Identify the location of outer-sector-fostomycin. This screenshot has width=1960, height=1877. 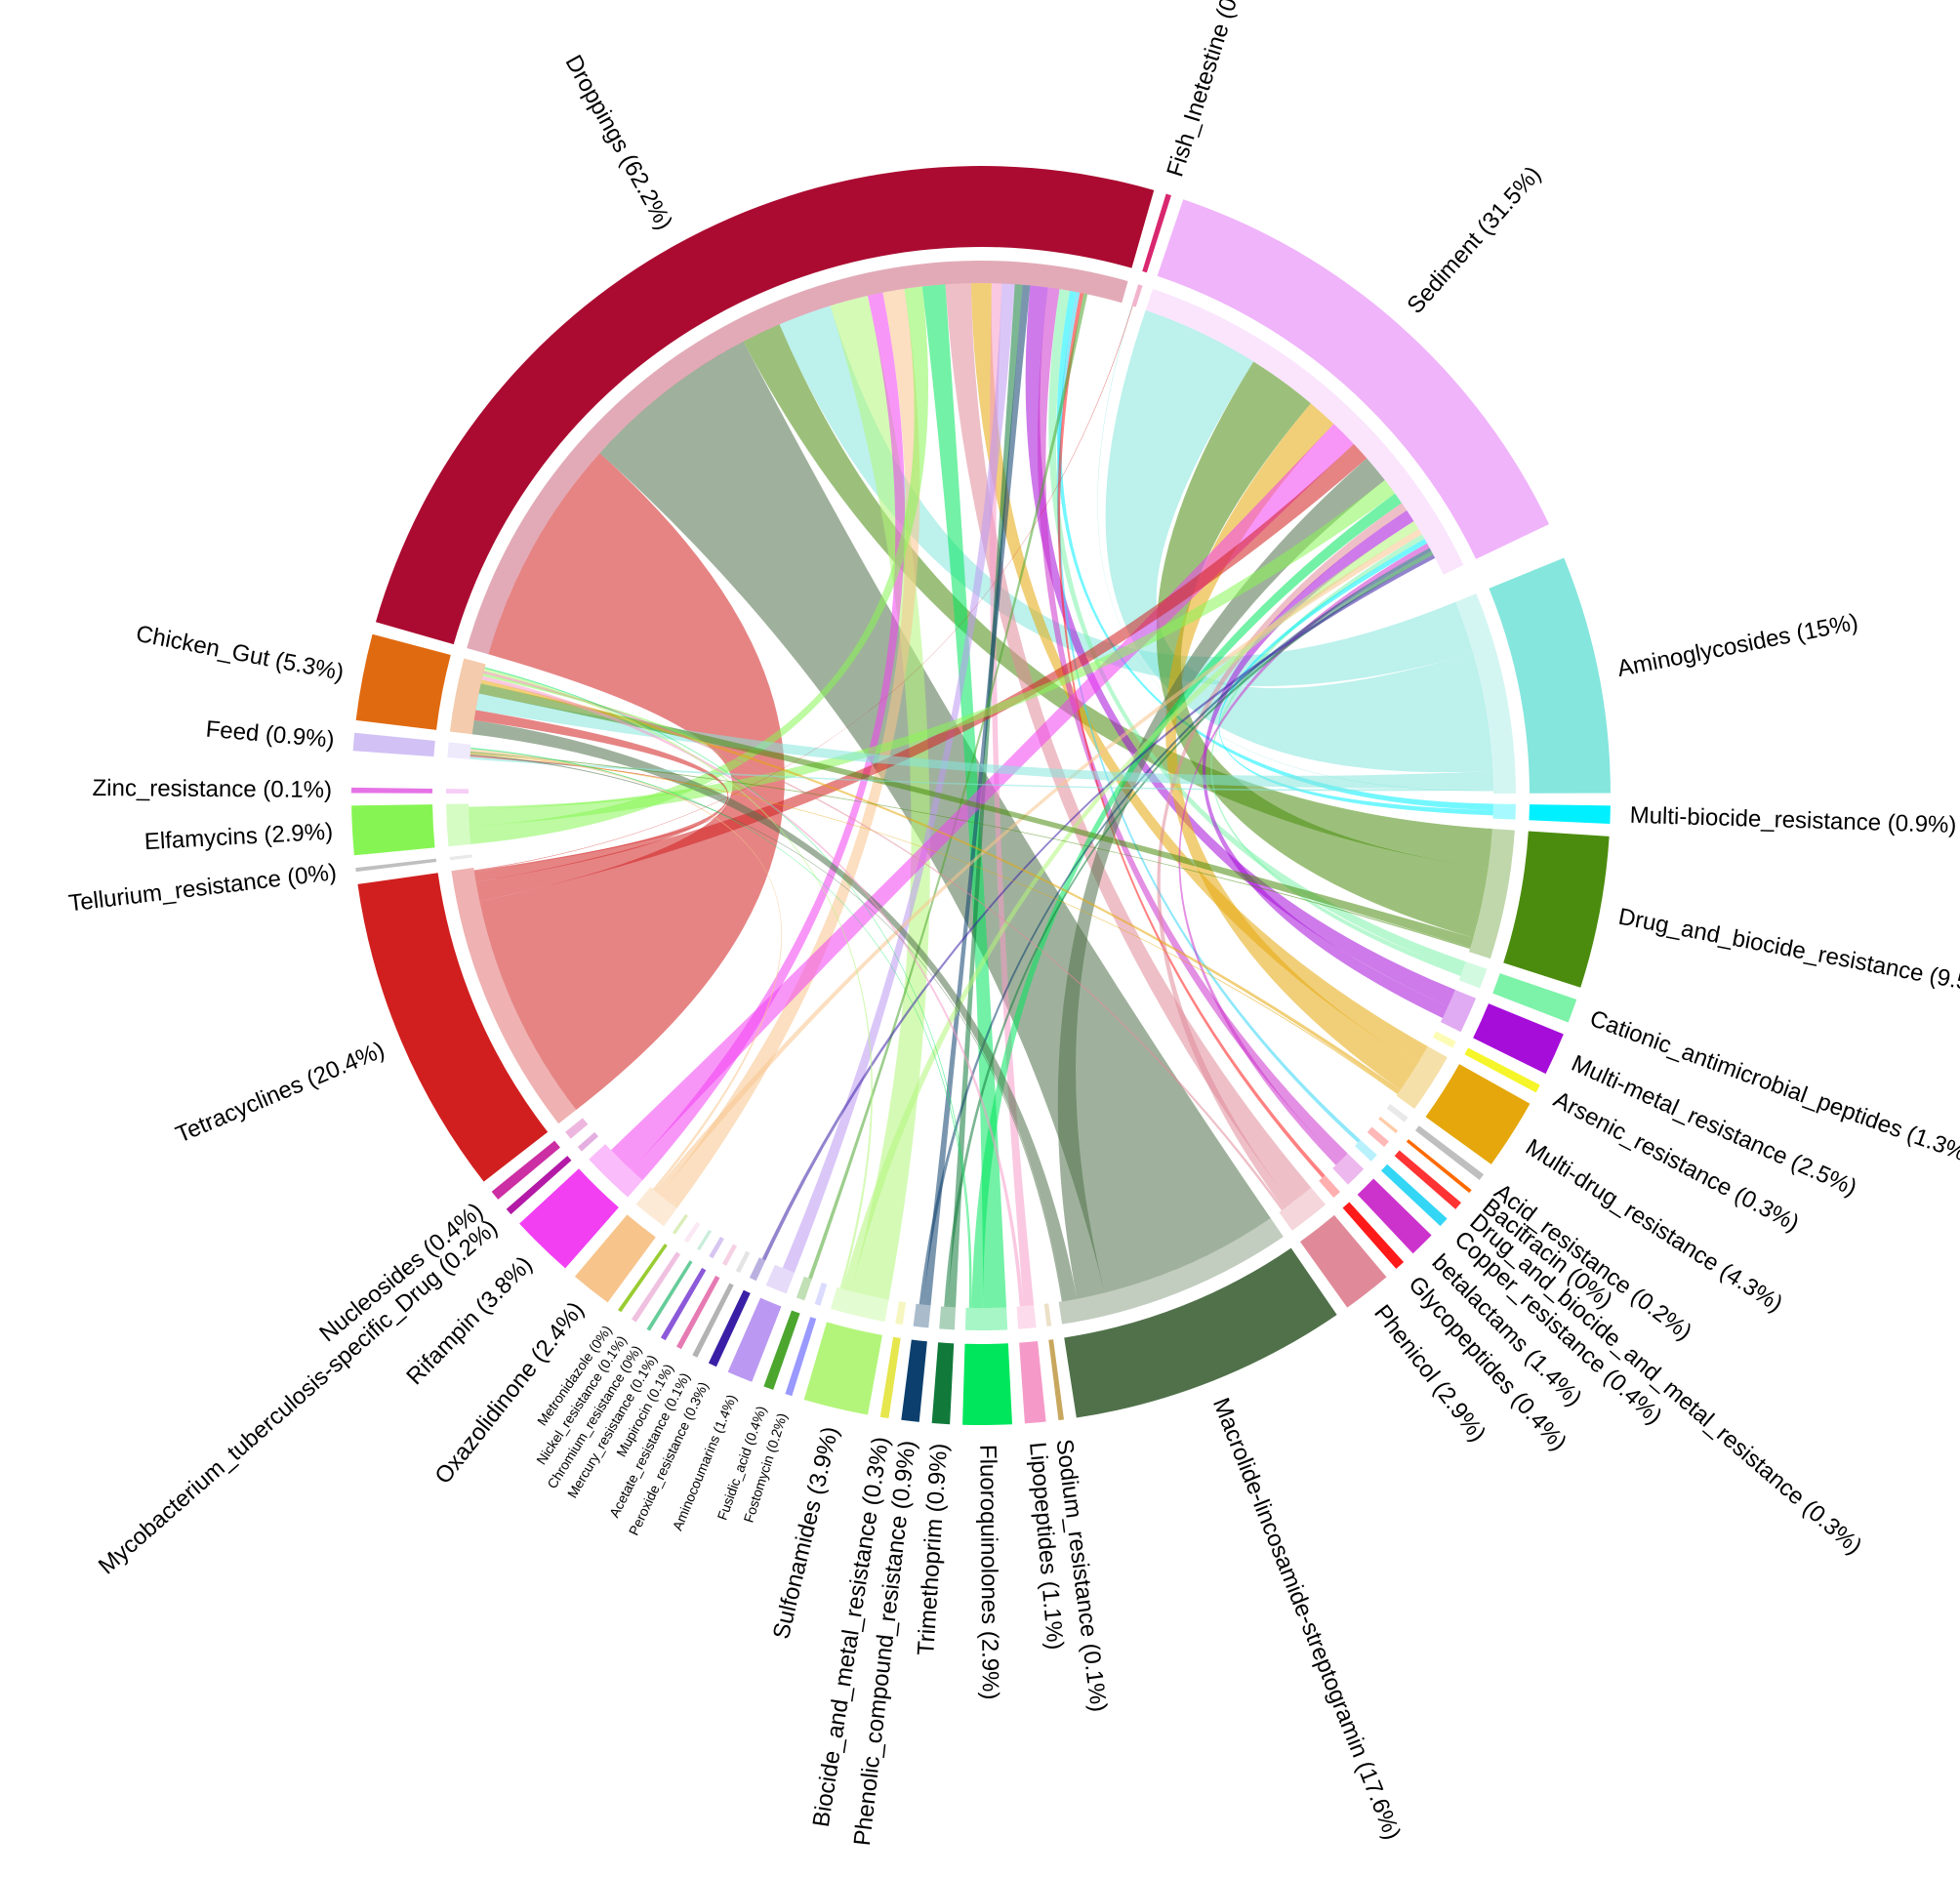
(801, 1357).